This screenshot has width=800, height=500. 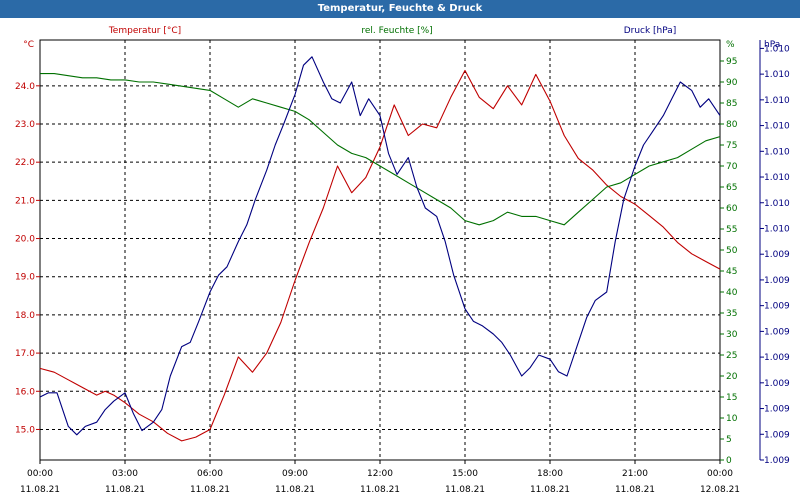 I want to click on humidity-tick-label: 0, so click(x=729, y=461).